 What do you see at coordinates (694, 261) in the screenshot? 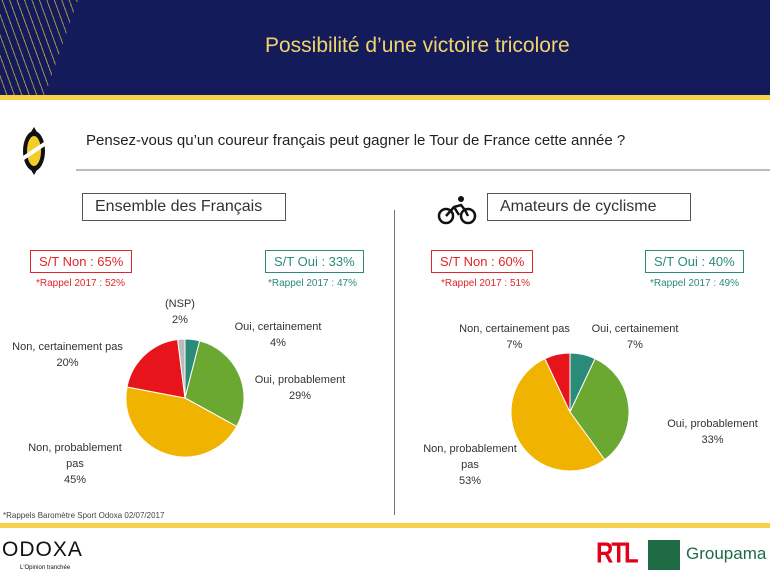
I see `right-st-oui: S/T Oui : 40%` at bounding box center [694, 261].